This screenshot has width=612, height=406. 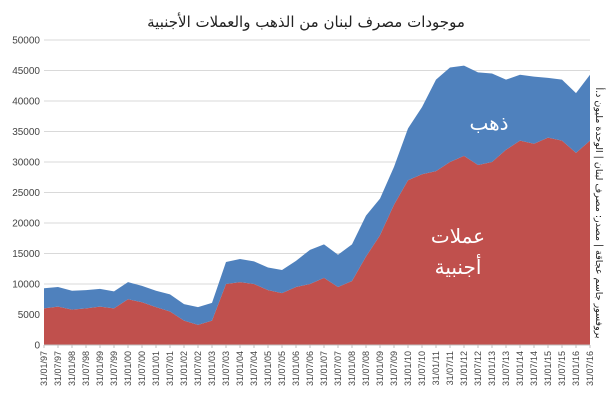 I want to click on y-tick-label: 50000, so click(x=26, y=41).